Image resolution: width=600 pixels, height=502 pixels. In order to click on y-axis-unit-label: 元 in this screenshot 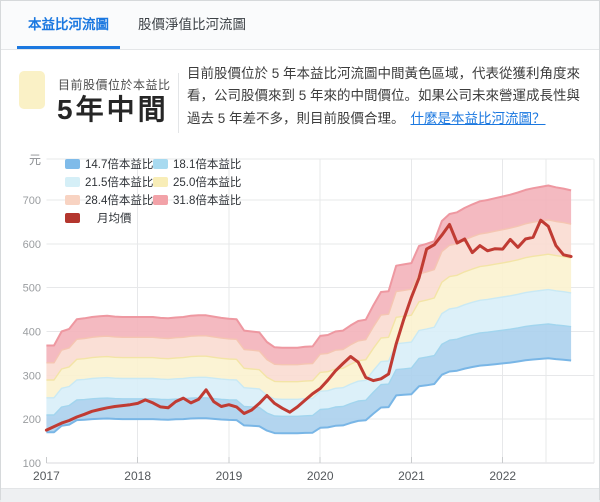, I will do `click(35, 160)`.